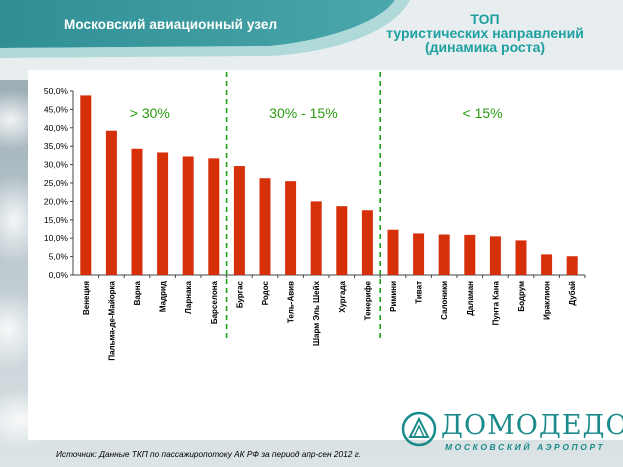 The height and width of the screenshot is (467, 623). I want to click on category-label: Даламан, so click(470, 298).